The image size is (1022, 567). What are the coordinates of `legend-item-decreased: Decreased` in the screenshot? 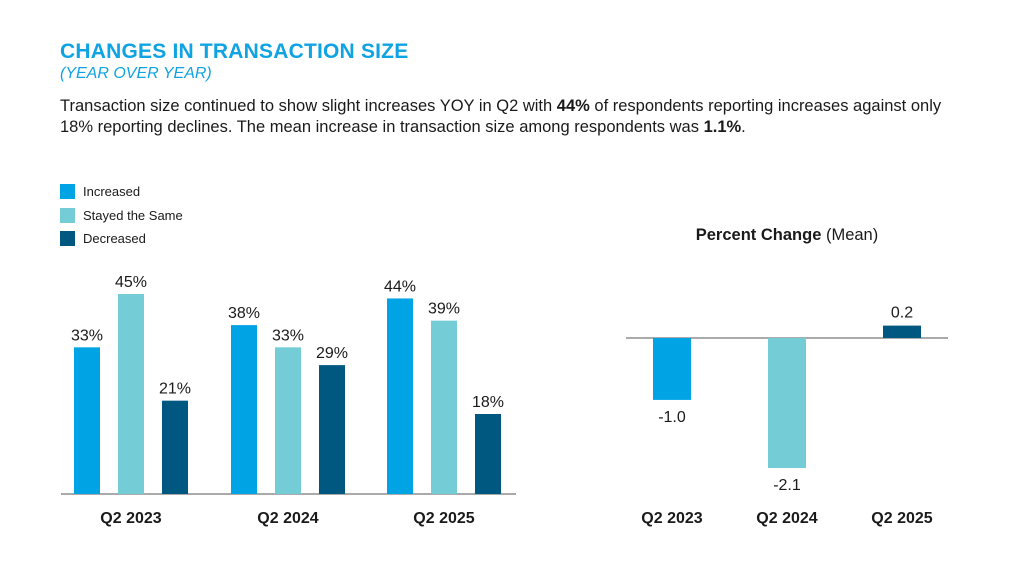 It's located at (121, 239).